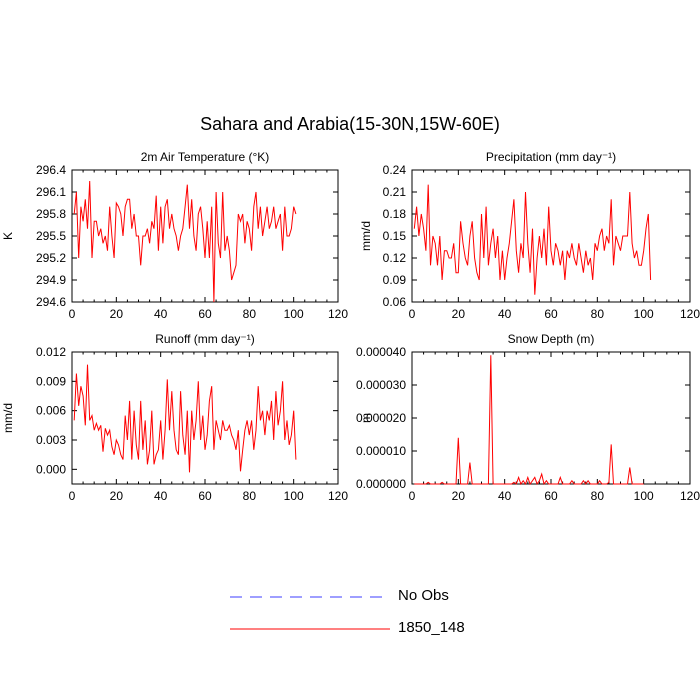 Image resolution: width=700 pixels, height=700 pixels. What do you see at coordinates (51, 280) in the screenshot?
I see `y-tick-label: 294.9` at bounding box center [51, 280].